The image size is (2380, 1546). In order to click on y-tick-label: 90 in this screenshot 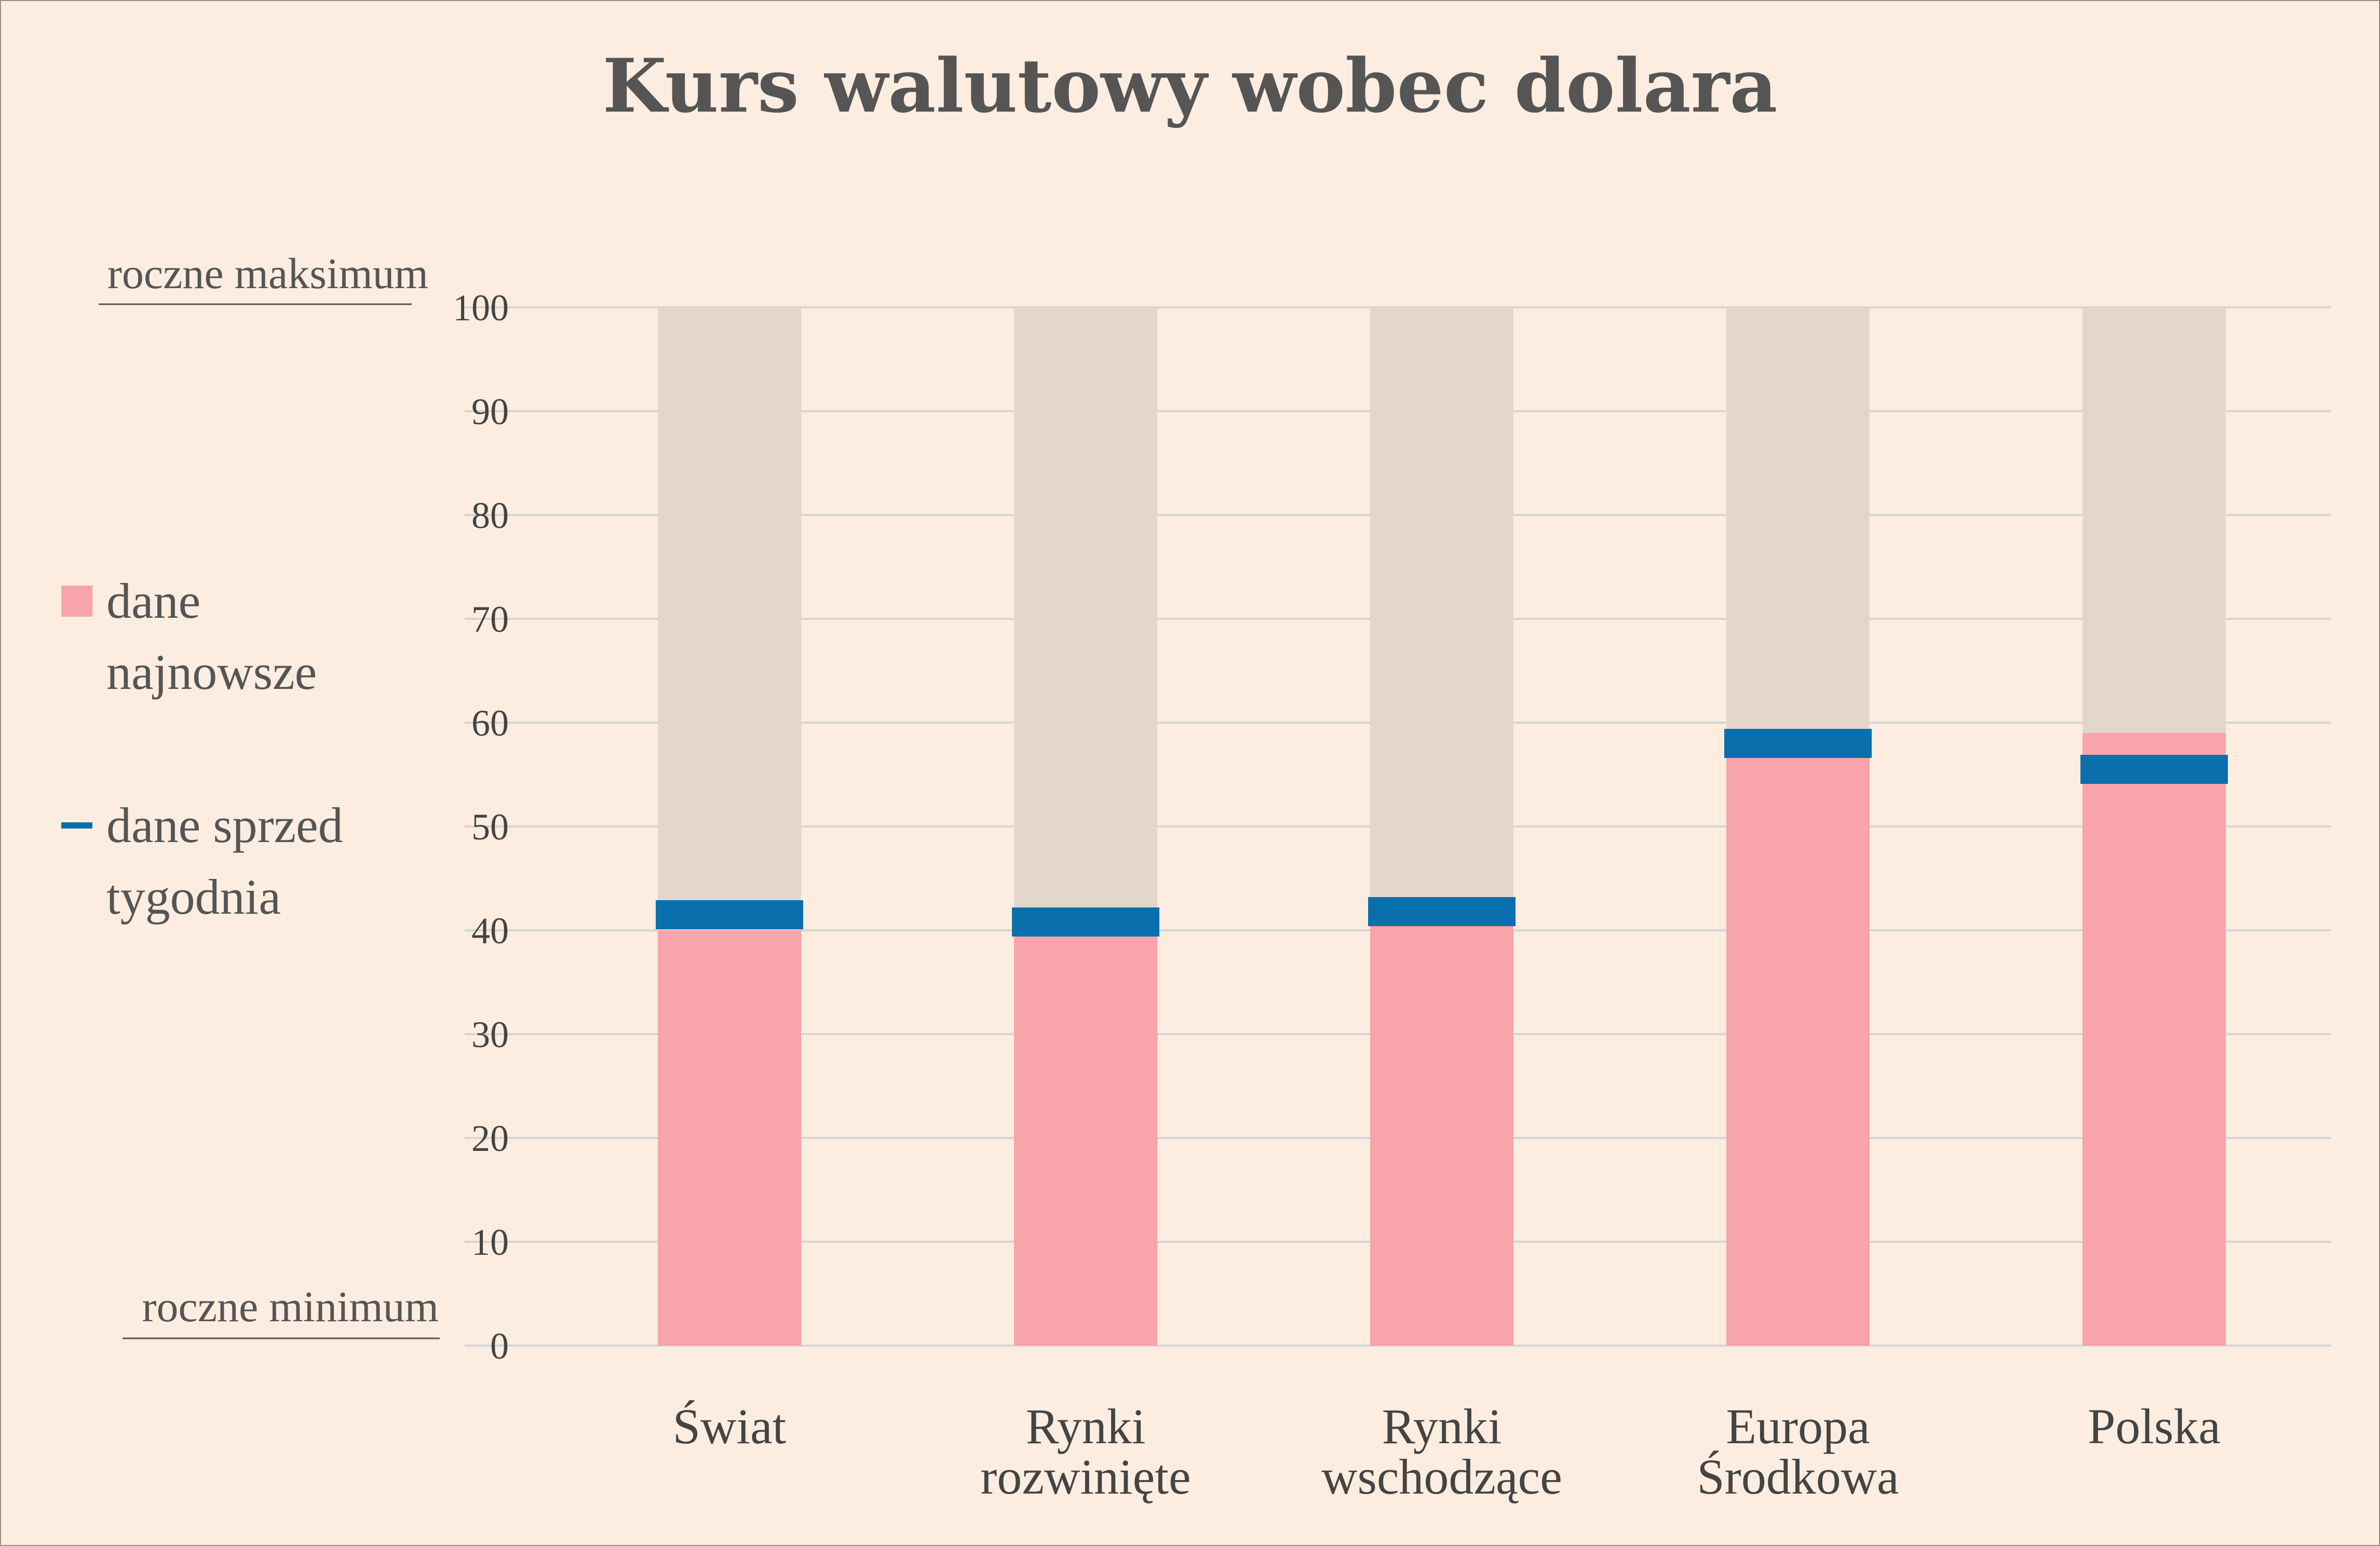, I will do `click(490, 411)`.